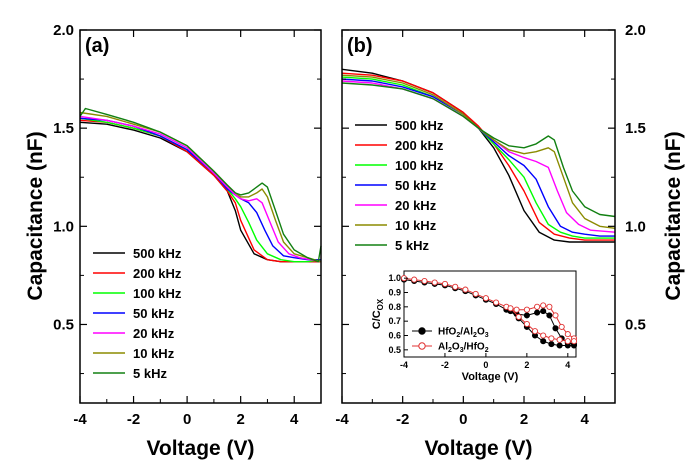 This screenshot has height=473, width=700. I want to click on x-axis-label: Voltage (V), so click(478, 448).